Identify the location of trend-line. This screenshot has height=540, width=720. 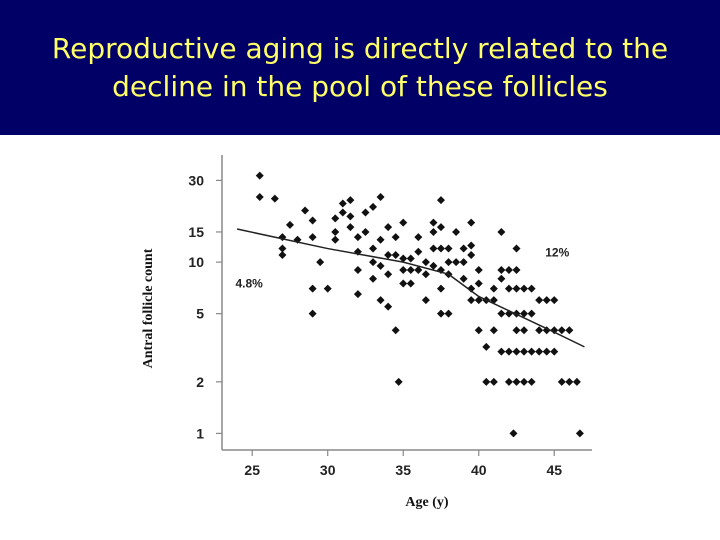
(410, 288).